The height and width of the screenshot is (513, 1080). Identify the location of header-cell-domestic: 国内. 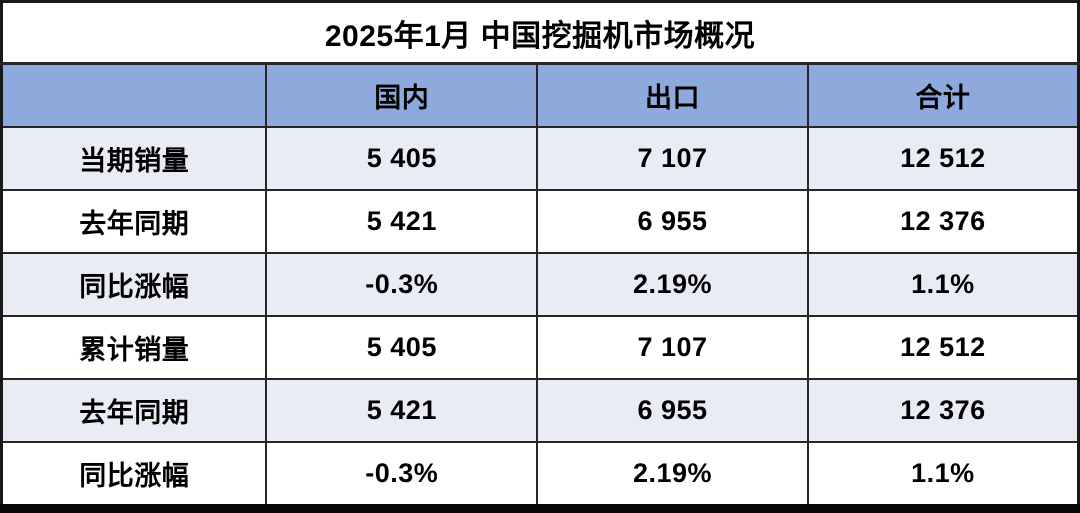
(402, 95).